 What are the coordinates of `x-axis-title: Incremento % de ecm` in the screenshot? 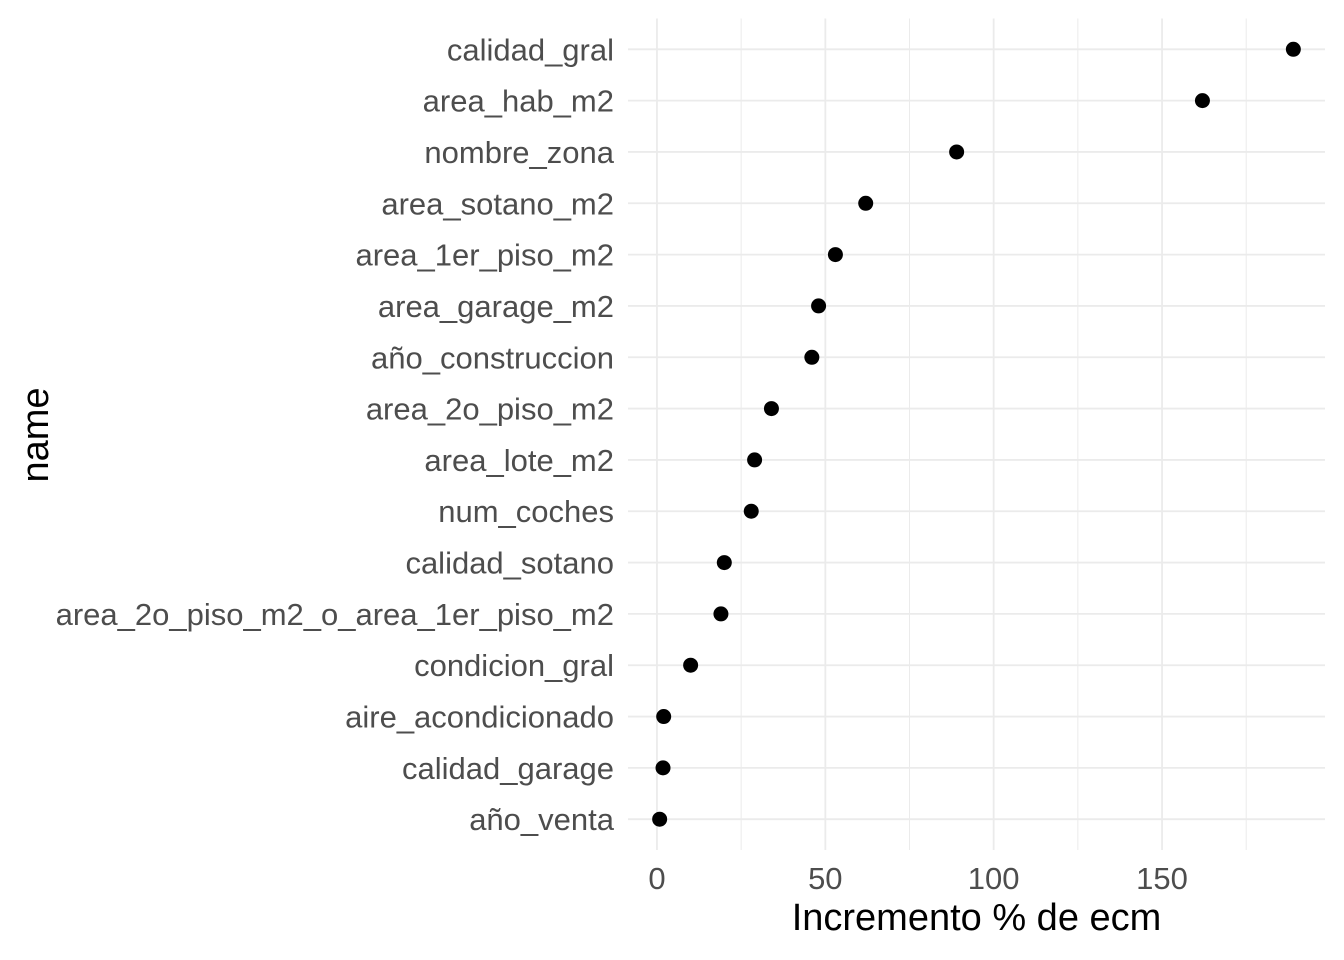 It's located at (977, 918).